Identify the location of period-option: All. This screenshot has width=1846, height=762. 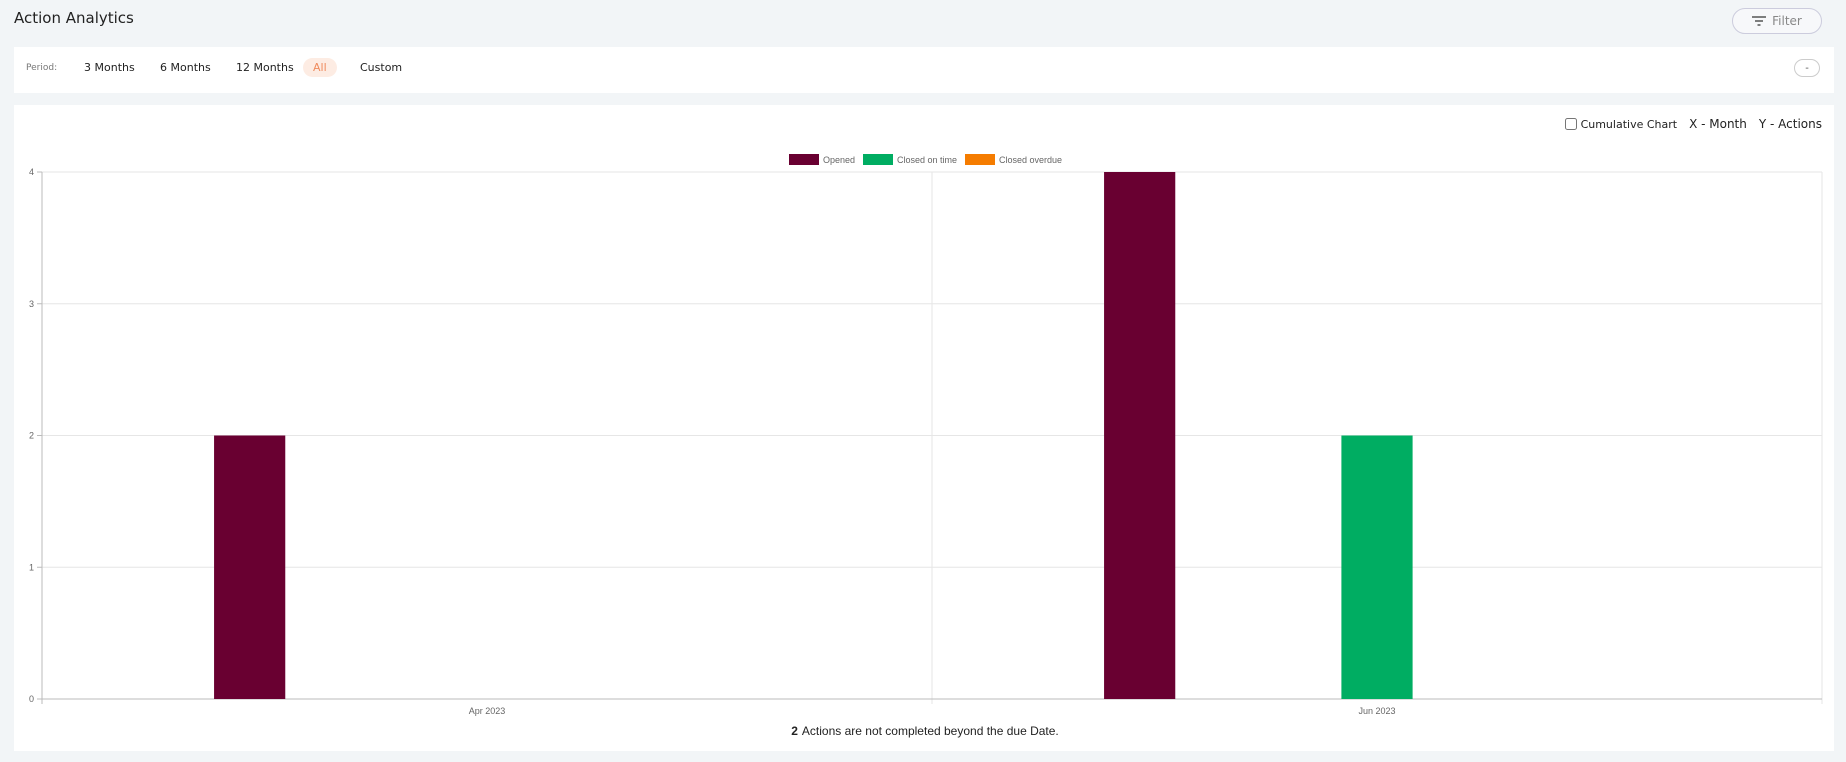
(320, 67).